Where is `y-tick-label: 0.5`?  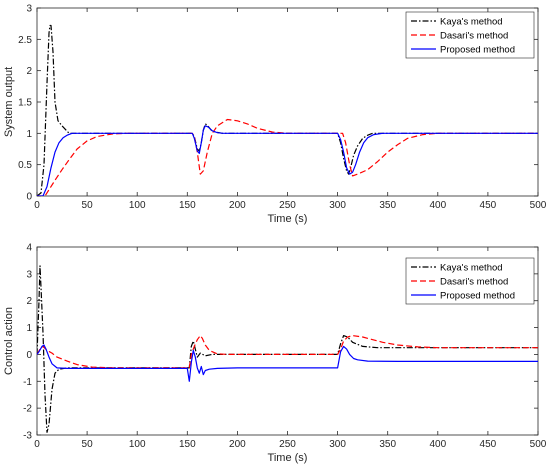 y-tick-label: 0.5 is located at coordinates (25, 165).